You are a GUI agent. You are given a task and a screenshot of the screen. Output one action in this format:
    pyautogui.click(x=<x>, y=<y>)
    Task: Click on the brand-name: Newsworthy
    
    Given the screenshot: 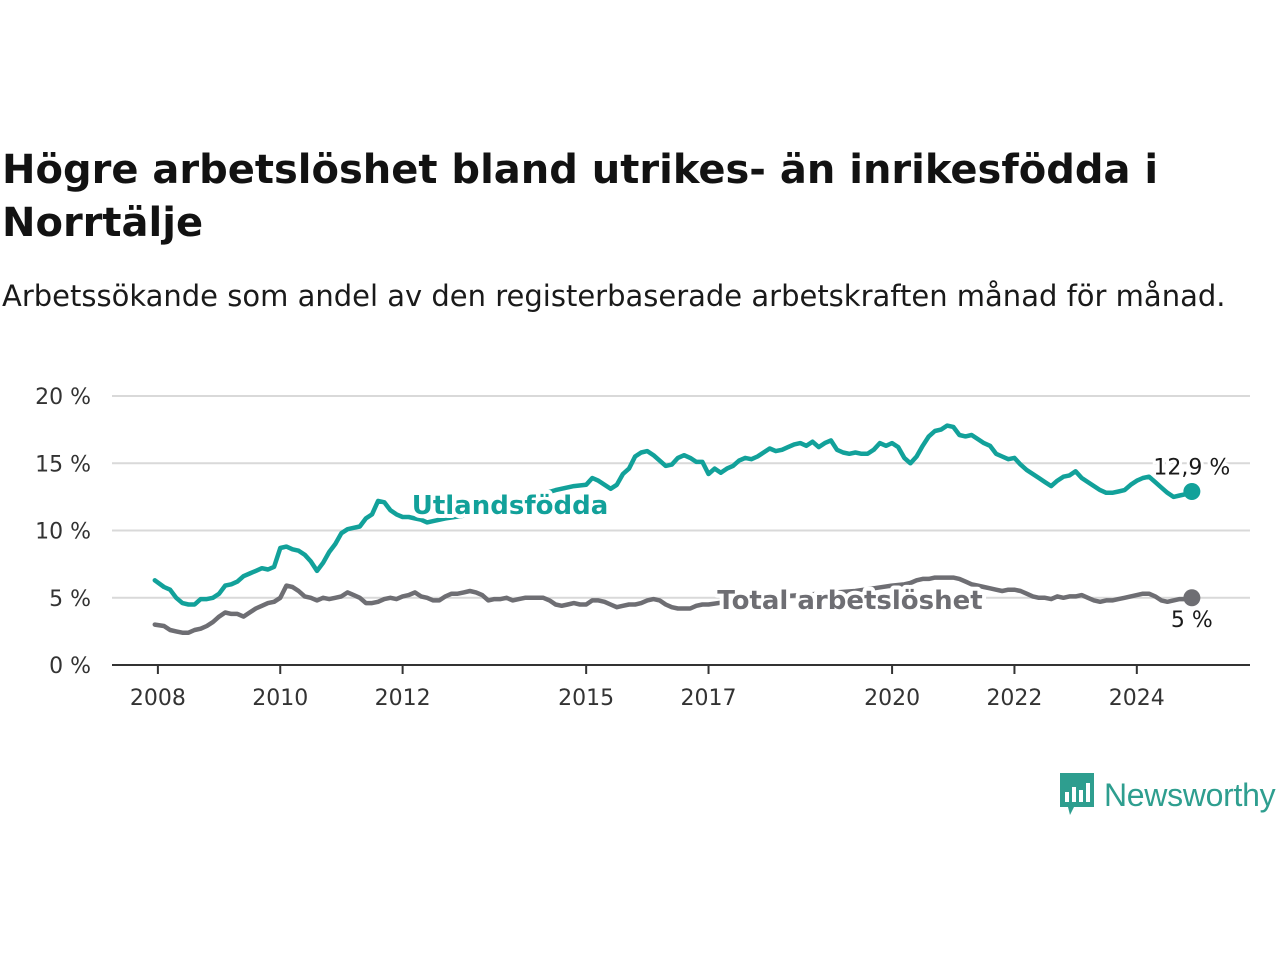 What is the action you would take?
    pyautogui.click(x=1190, y=794)
    